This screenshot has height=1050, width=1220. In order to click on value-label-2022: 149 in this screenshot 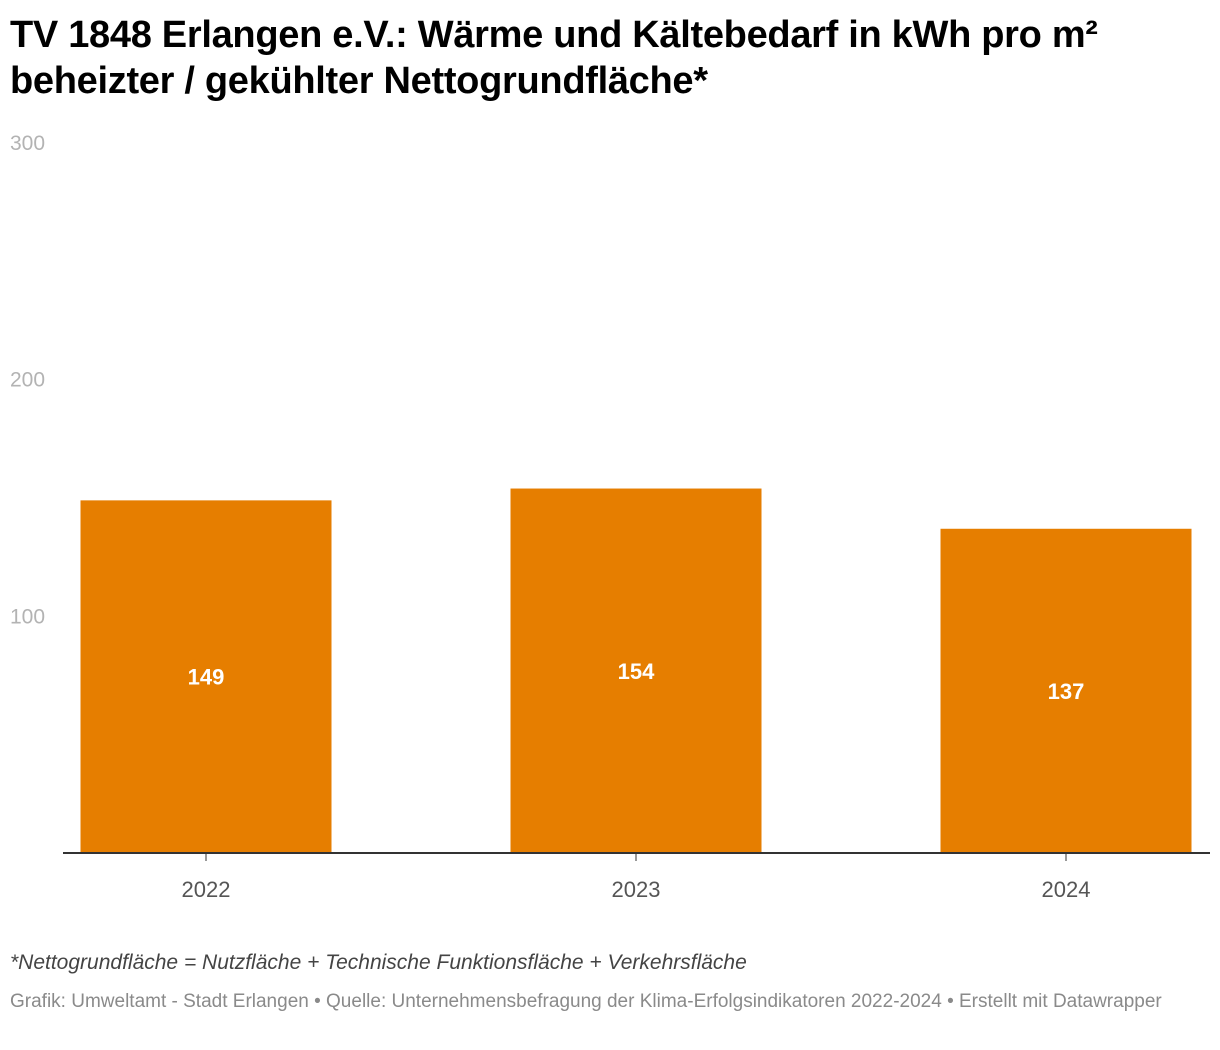, I will do `click(206, 677)`.